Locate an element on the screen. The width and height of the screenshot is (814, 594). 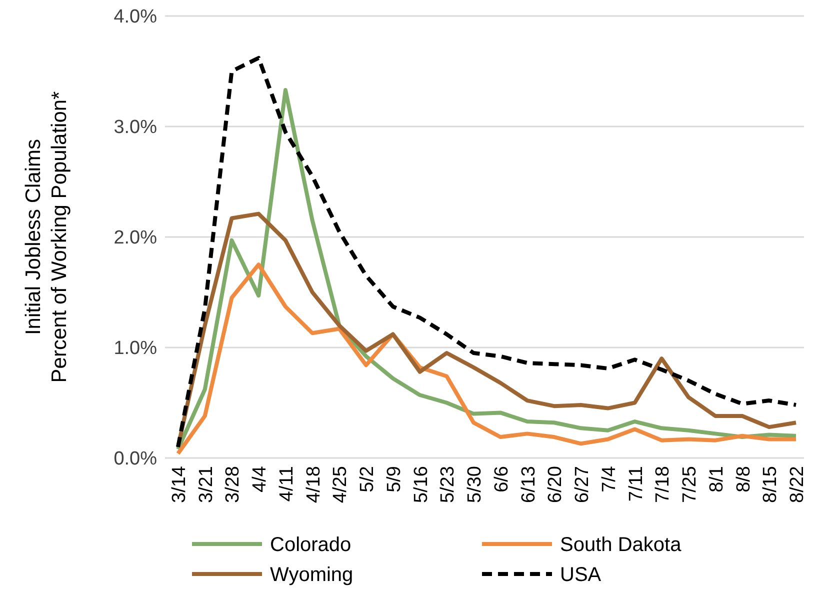
x-tick-label: 4/25 is located at coordinates (341, 484).